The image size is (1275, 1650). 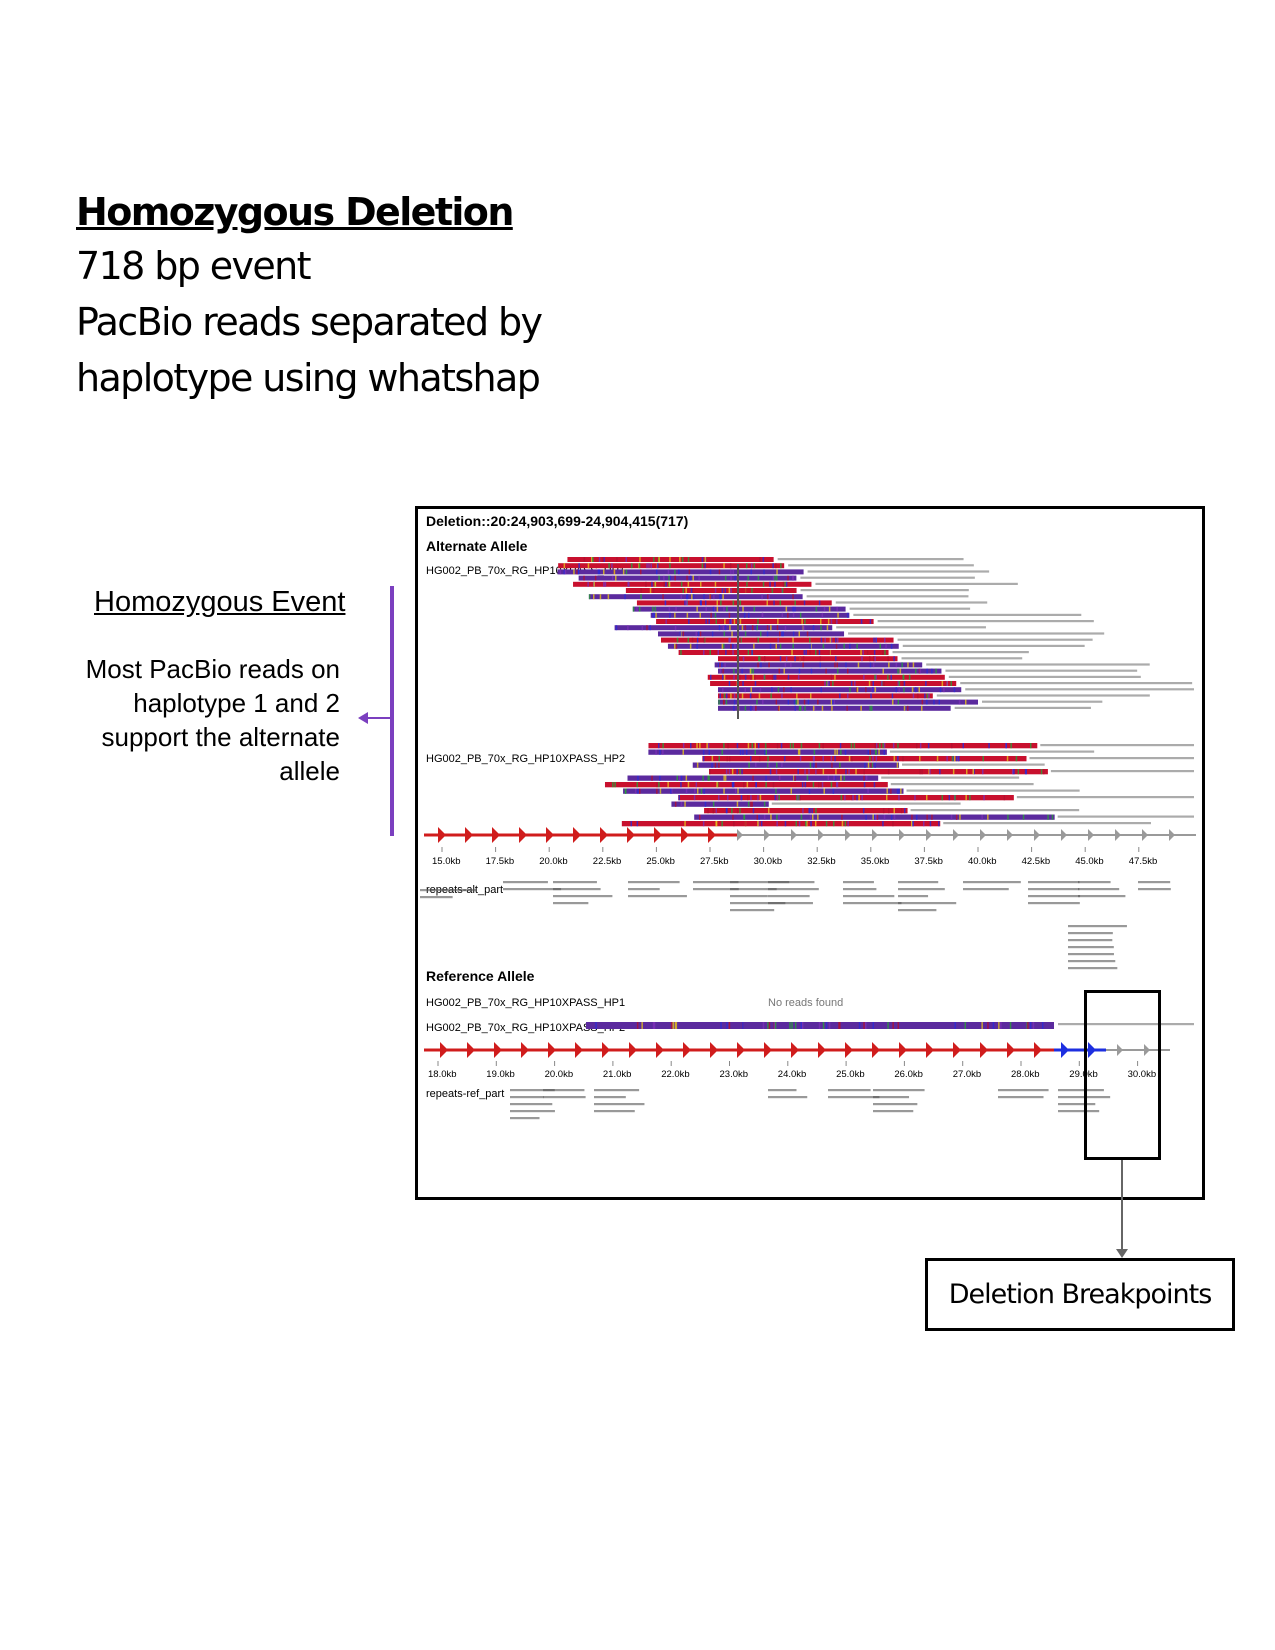 What do you see at coordinates (1122, 1075) in the screenshot?
I see `breakpoint-highlight-box` at bounding box center [1122, 1075].